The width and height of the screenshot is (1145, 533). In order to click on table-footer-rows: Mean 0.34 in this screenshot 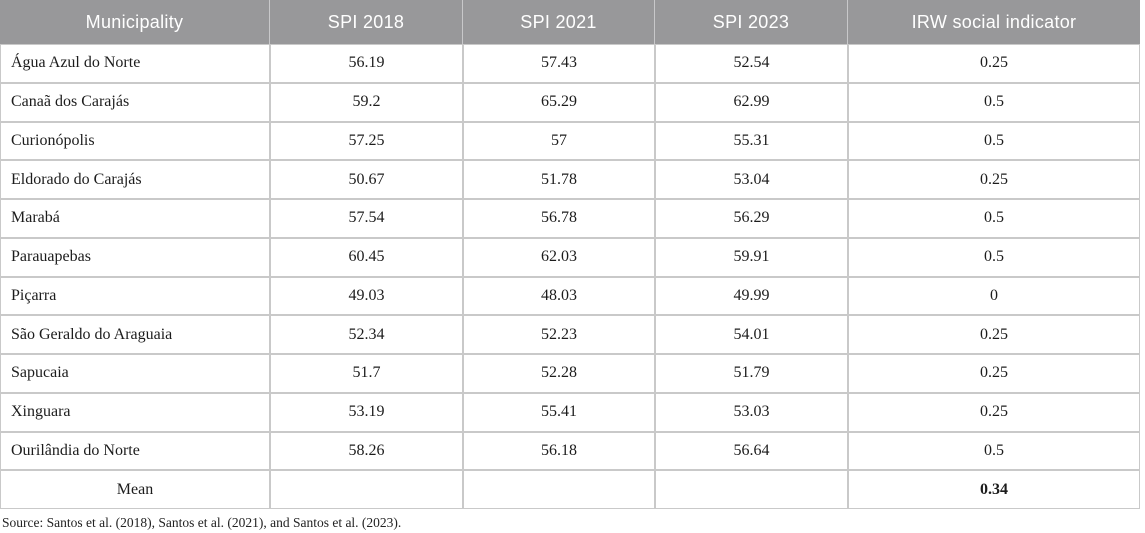, I will do `click(570, 489)`.